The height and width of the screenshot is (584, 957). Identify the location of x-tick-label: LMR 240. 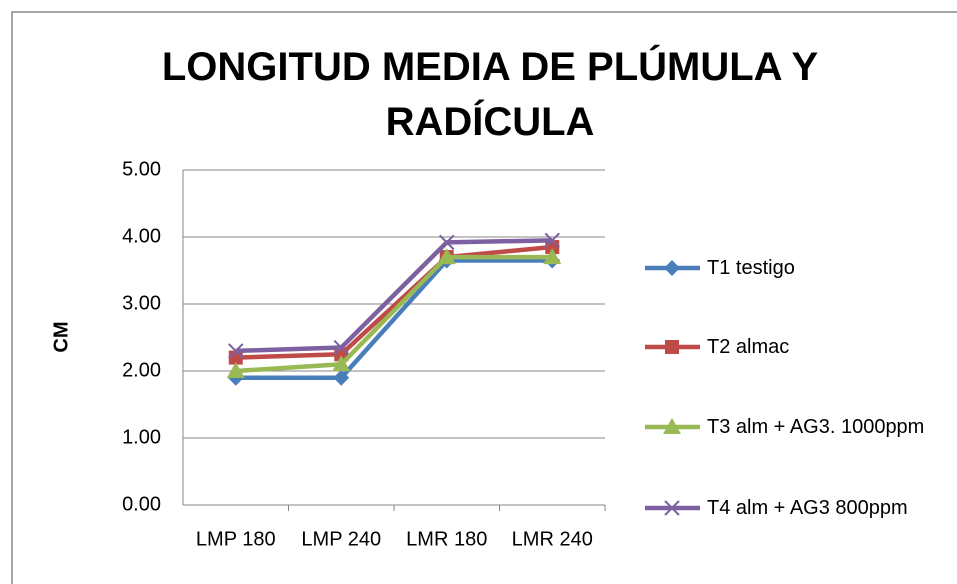
(552, 539).